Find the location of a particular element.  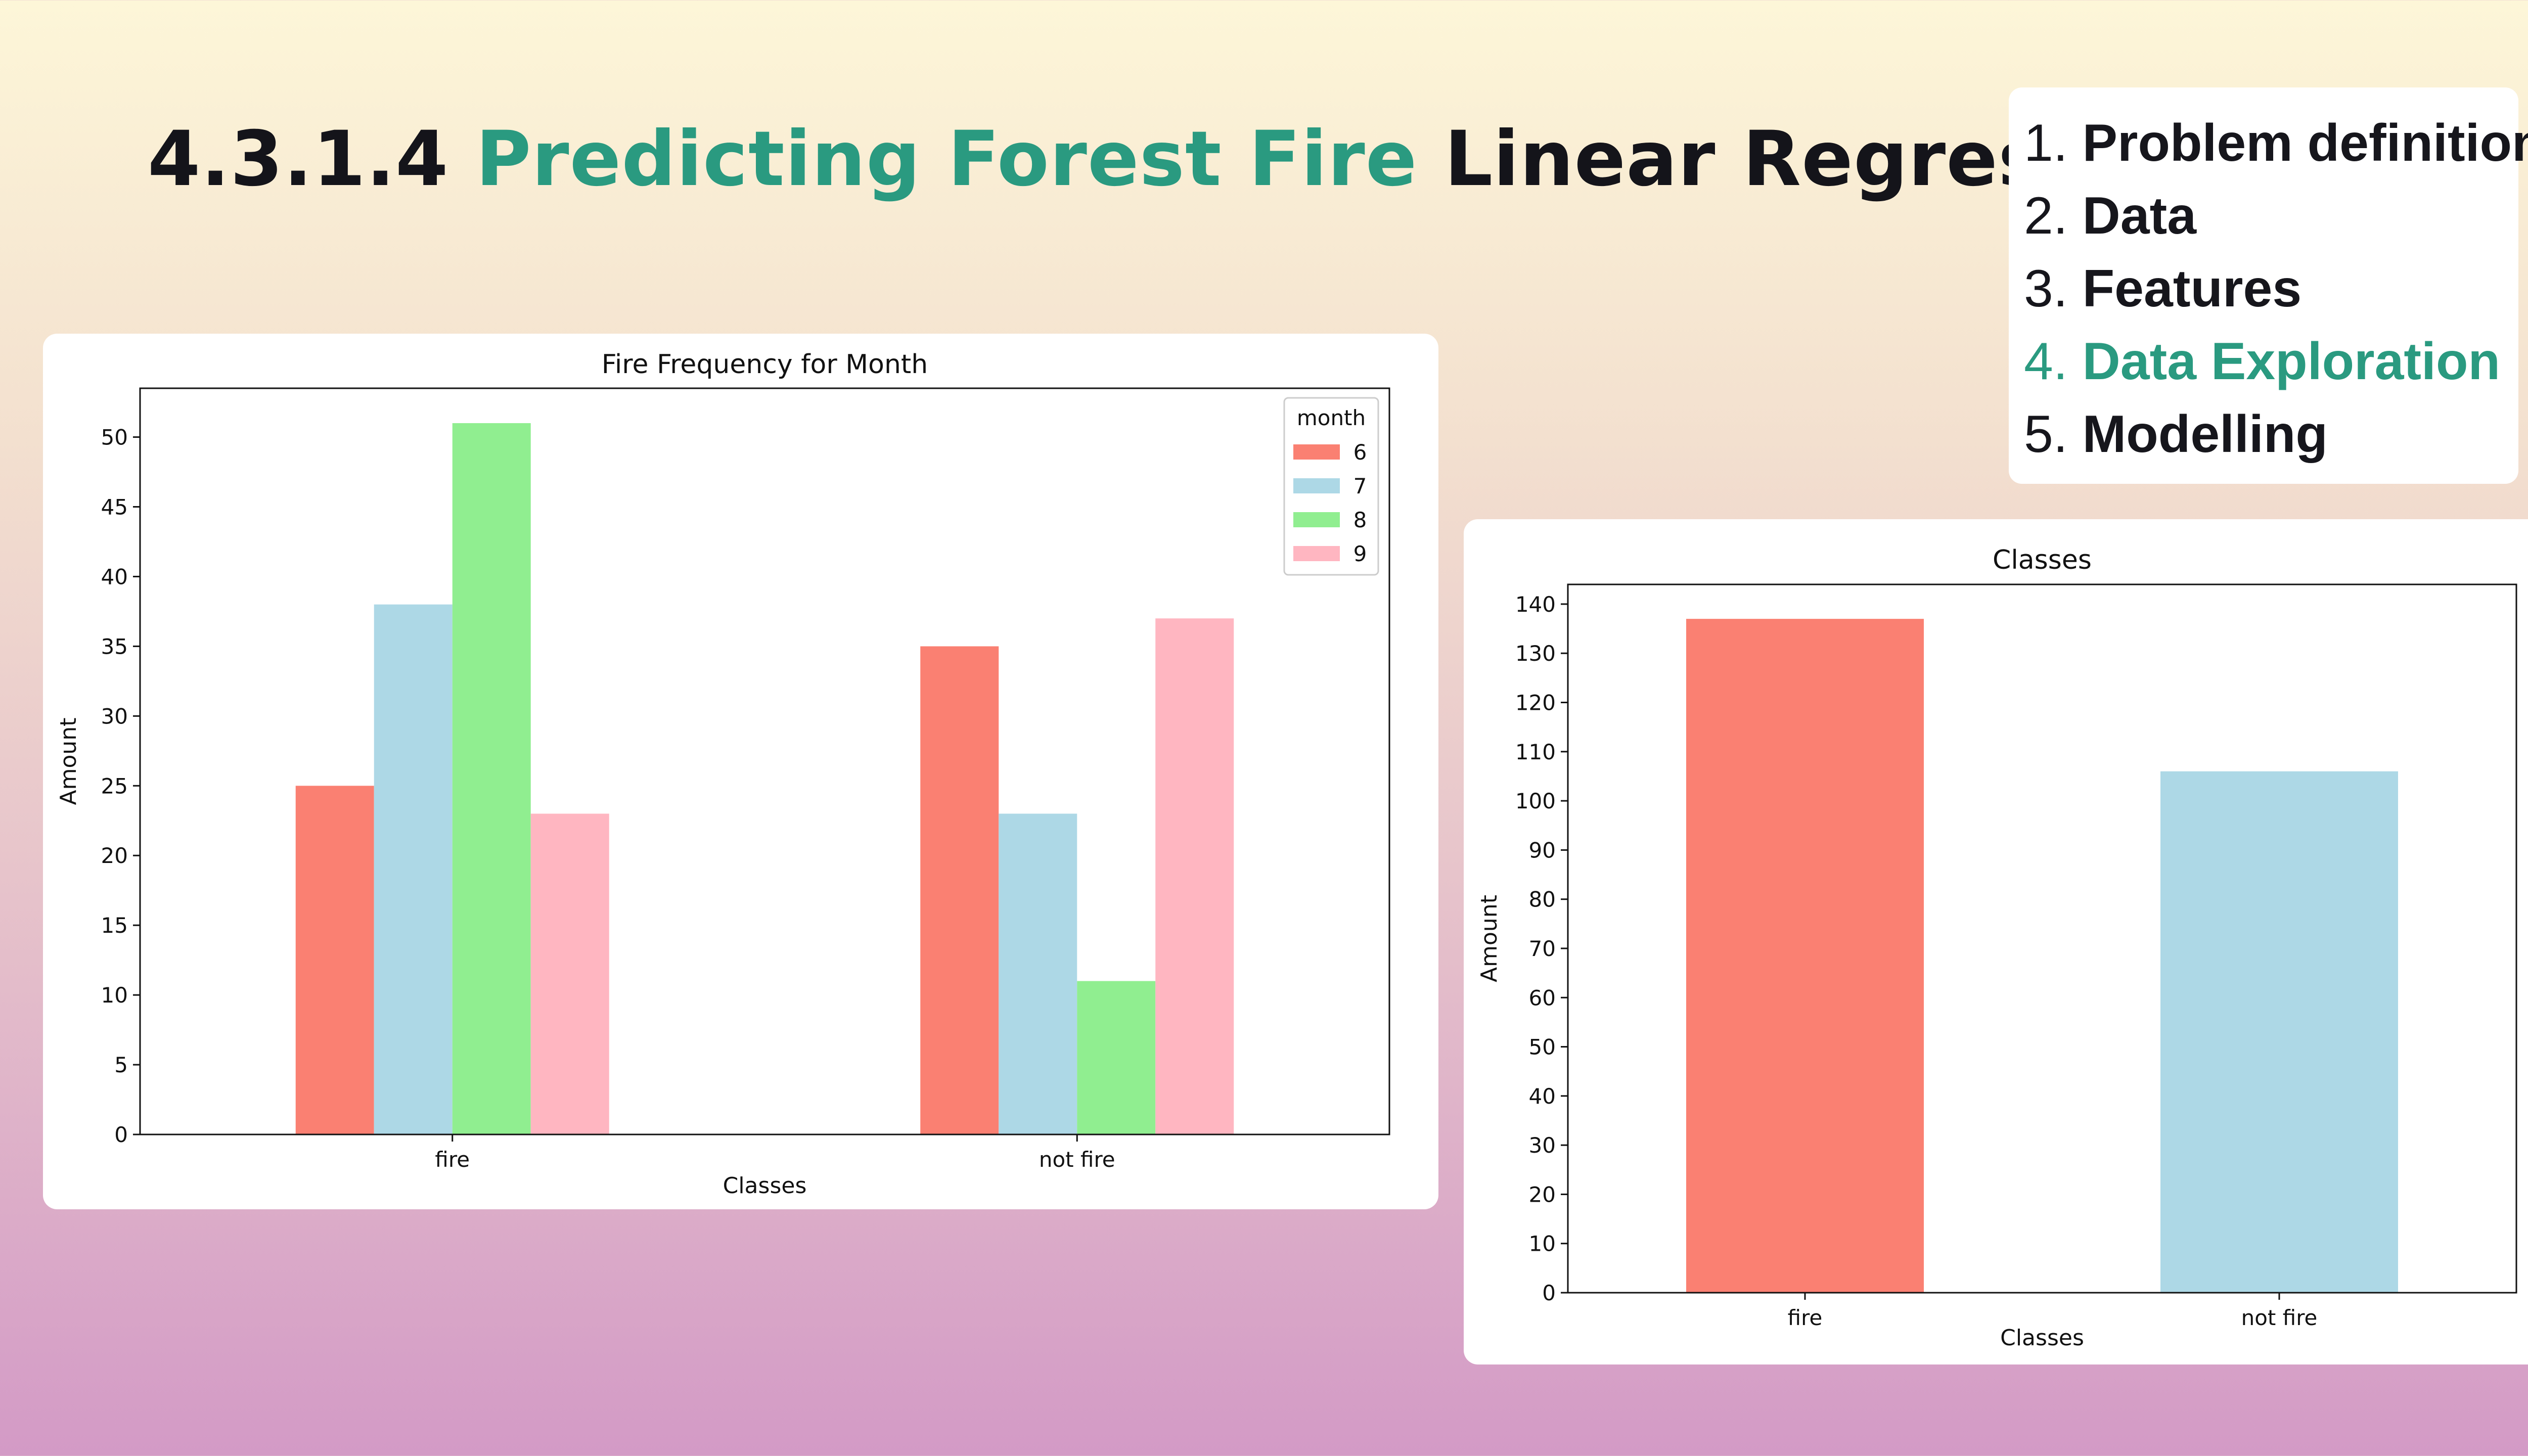

chart1-legend-label-8: 8 is located at coordinates (1360, 520).